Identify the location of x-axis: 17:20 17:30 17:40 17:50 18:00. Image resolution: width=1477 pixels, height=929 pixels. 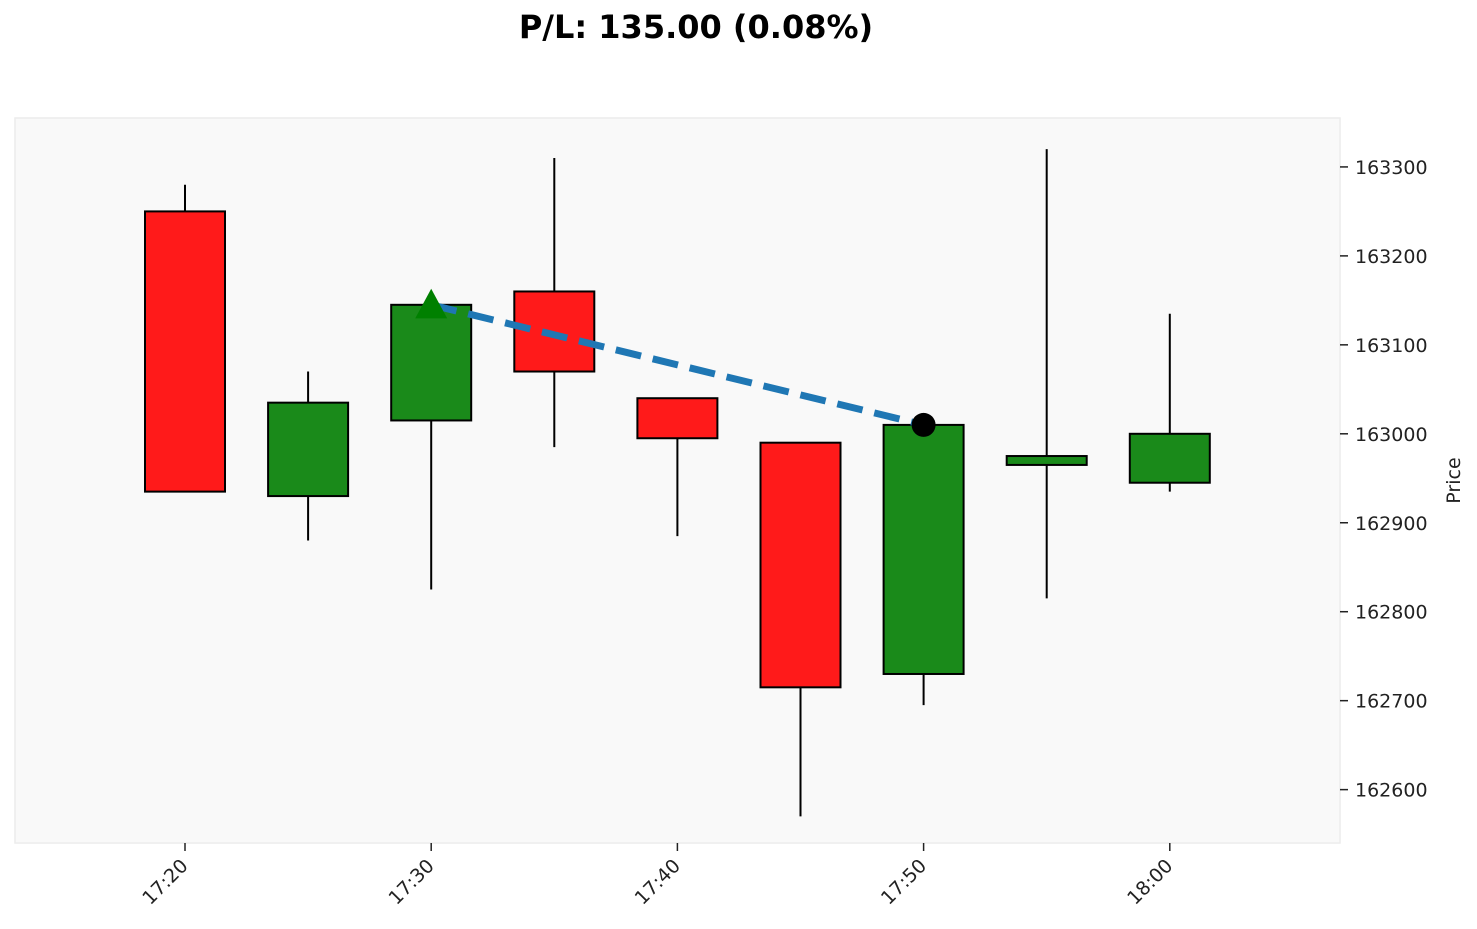
(657, 876).